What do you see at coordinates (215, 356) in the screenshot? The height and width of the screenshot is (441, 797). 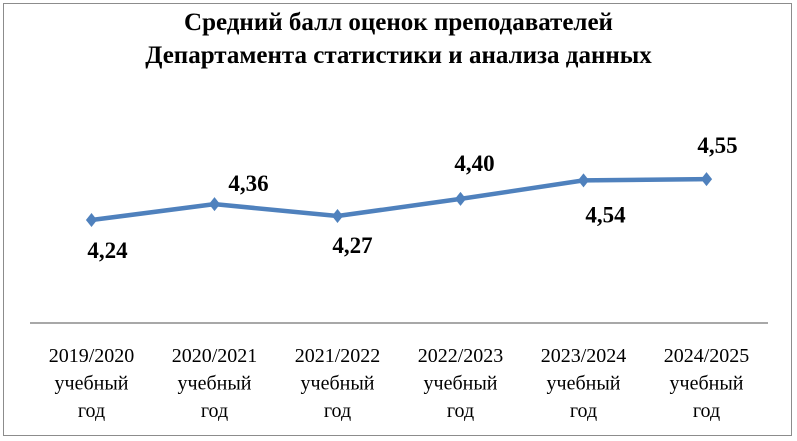 I see `x-tick-label: 2020/2021` at bounding box center [215, 356].